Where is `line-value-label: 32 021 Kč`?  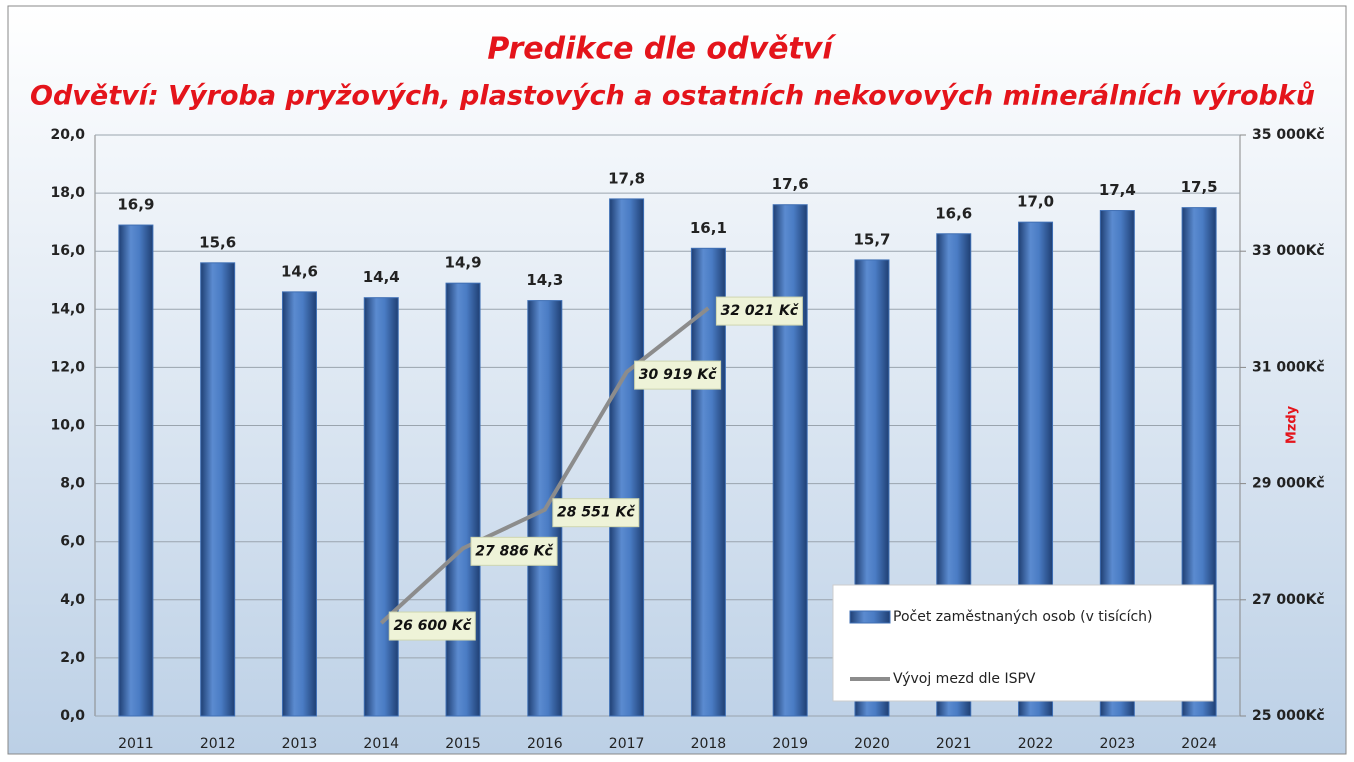
line-value-label: 32 021 Kč is located at coordinates (760, 311).